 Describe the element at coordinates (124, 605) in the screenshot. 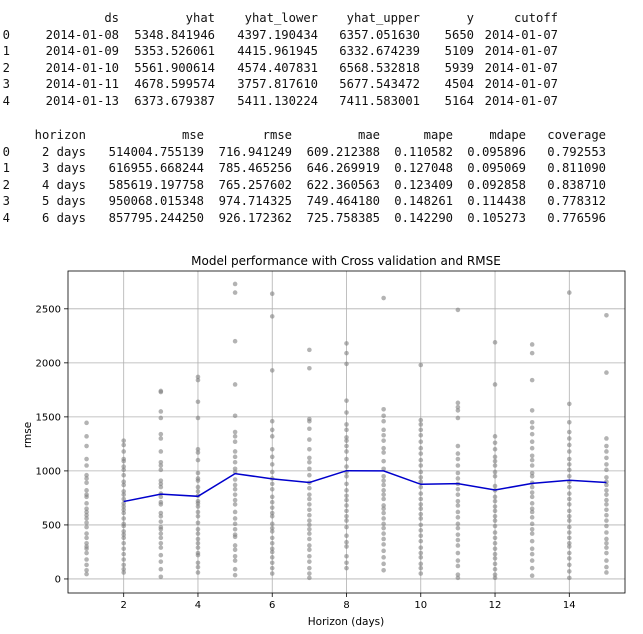

I see `x-tick-label: 2` at that location.